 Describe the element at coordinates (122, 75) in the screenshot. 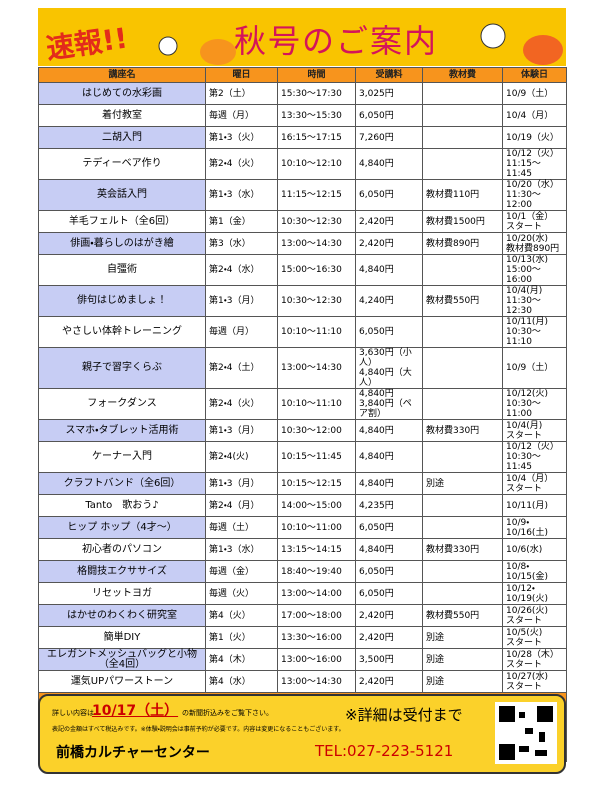

I see `column-header: 講座名` at that location.